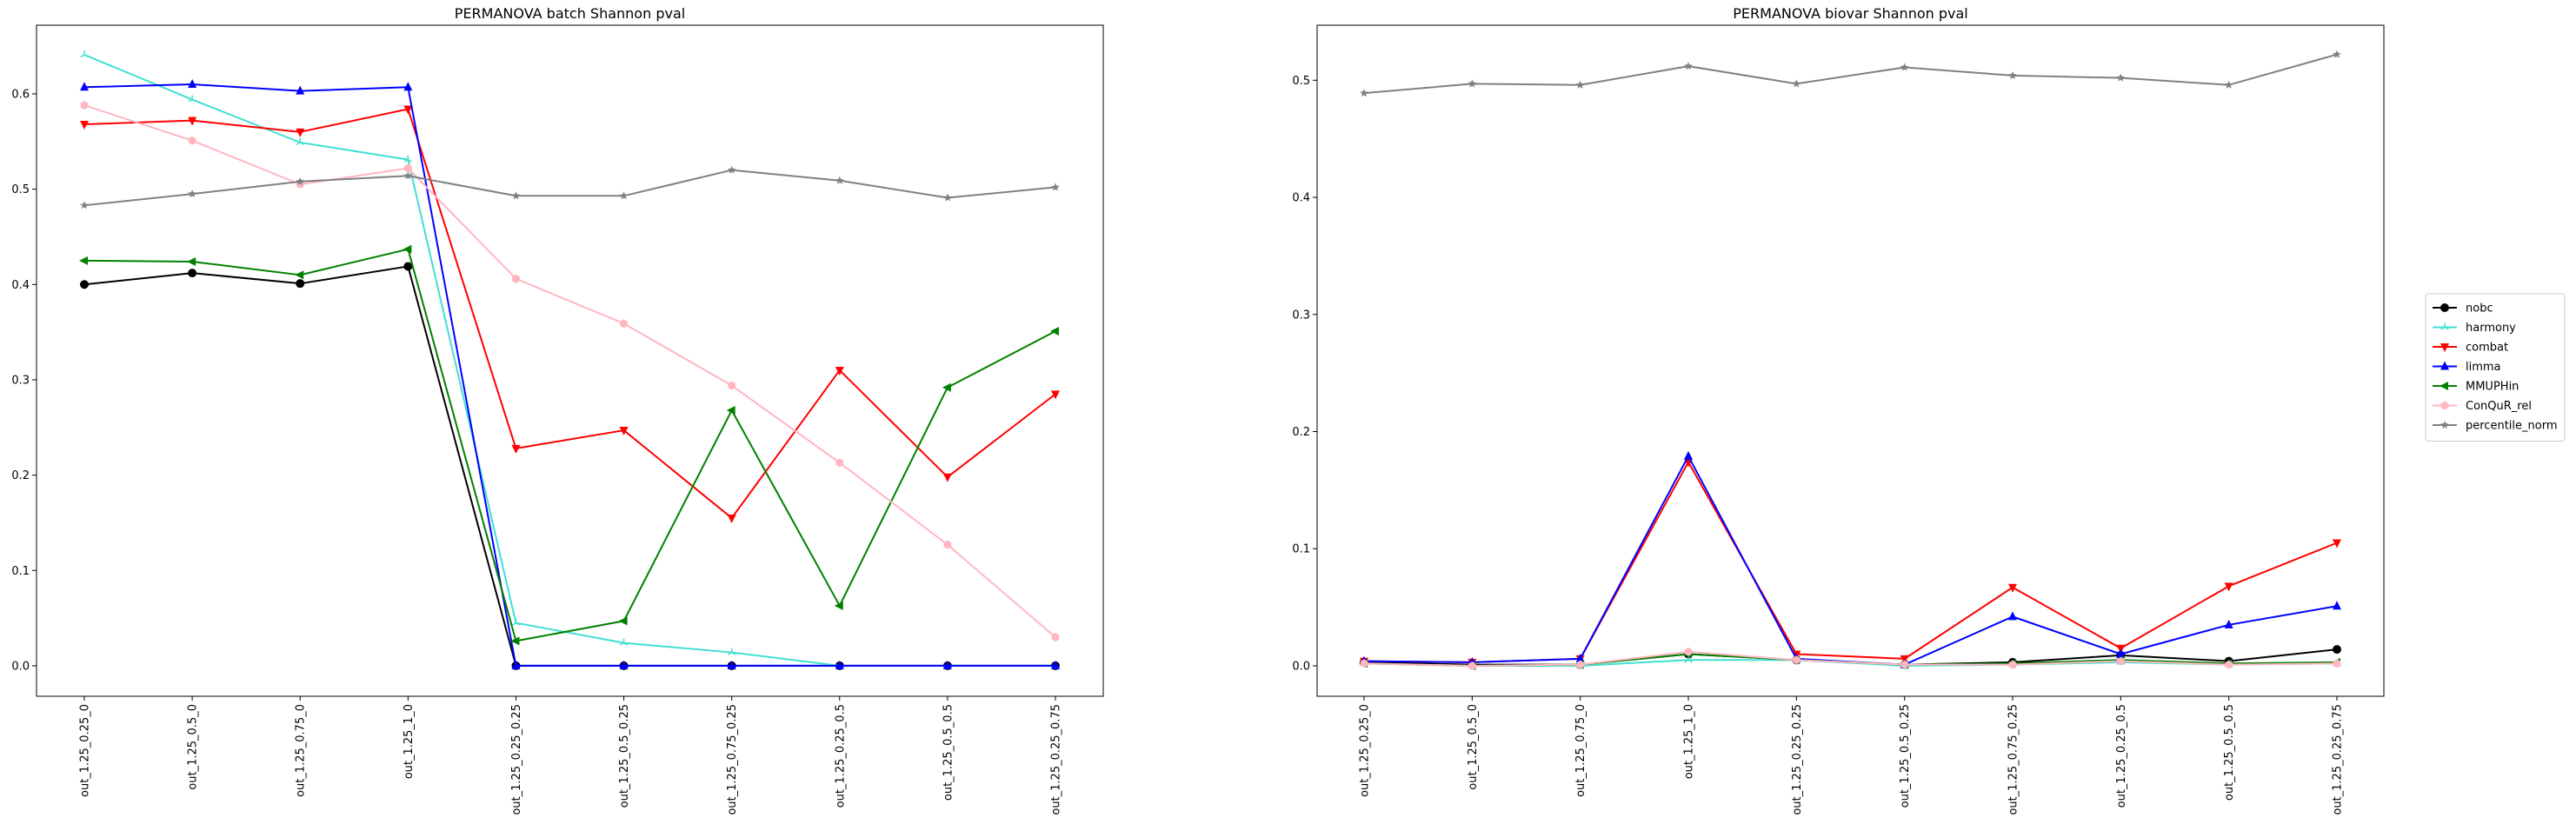  I want to click on legend-label: harmony, so click(2491, 328).